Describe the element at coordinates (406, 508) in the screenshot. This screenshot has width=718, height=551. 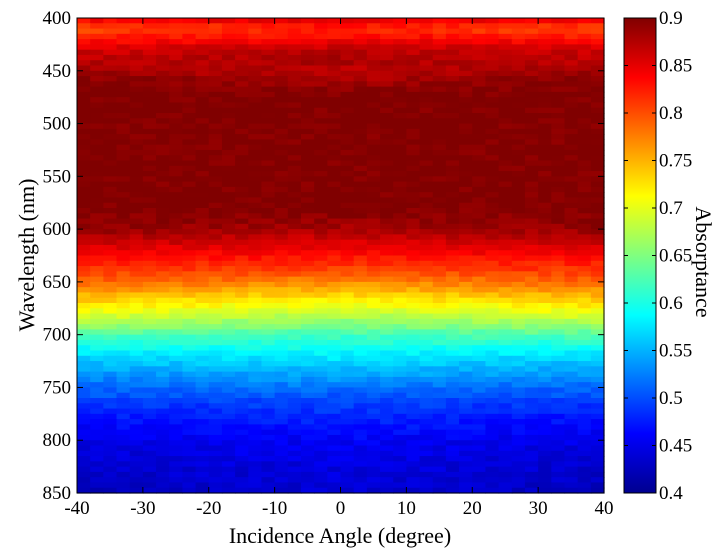
I see `x-tick-label: 10` at that location.